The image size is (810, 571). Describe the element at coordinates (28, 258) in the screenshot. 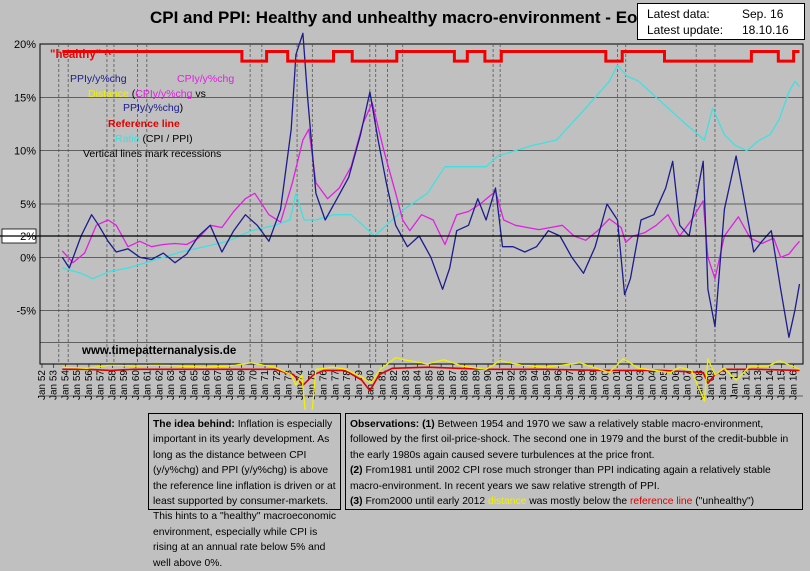

I see `y-tick-label: 0%` at that location.